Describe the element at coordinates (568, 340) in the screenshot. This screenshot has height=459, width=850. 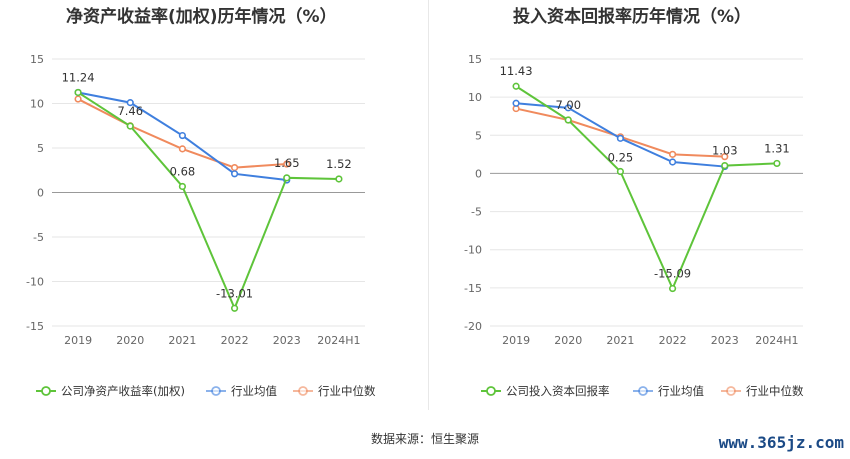
I see `chart-1-x-tick-label: 2020` at that location.